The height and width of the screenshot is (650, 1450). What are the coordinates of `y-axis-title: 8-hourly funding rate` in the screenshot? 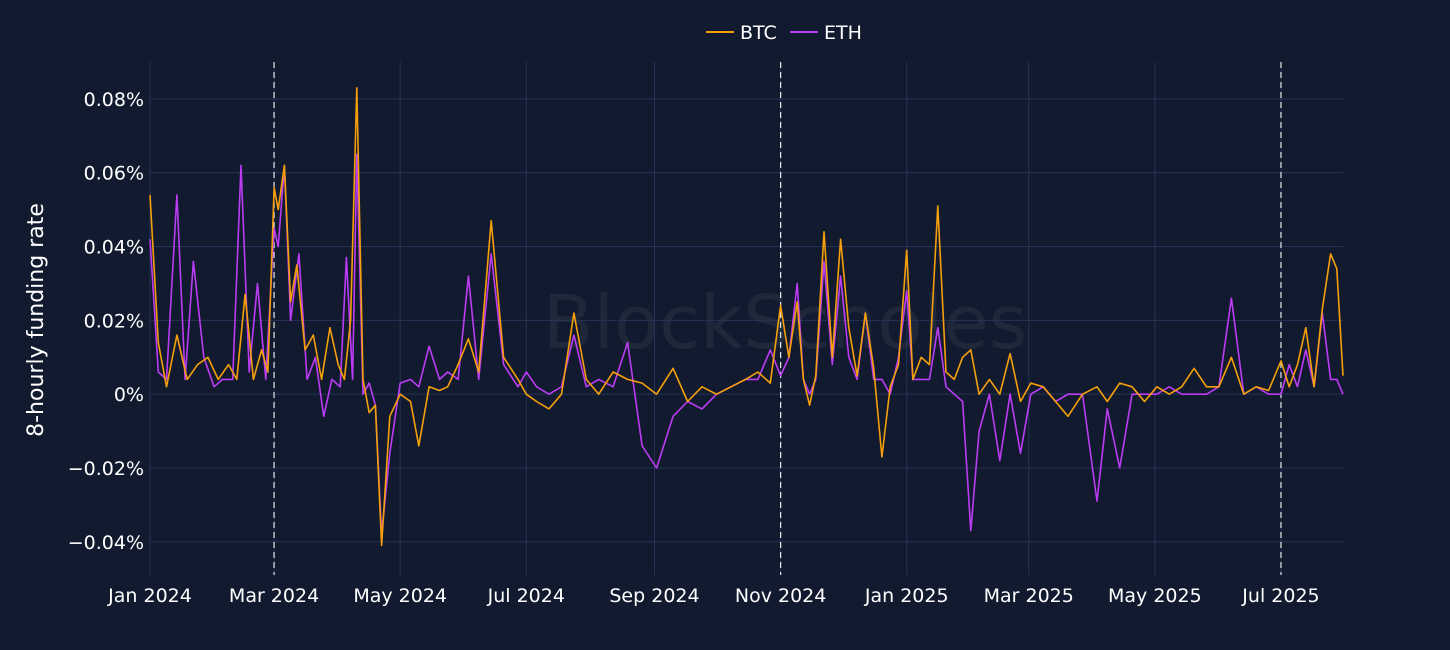 It's located at (36, 320).